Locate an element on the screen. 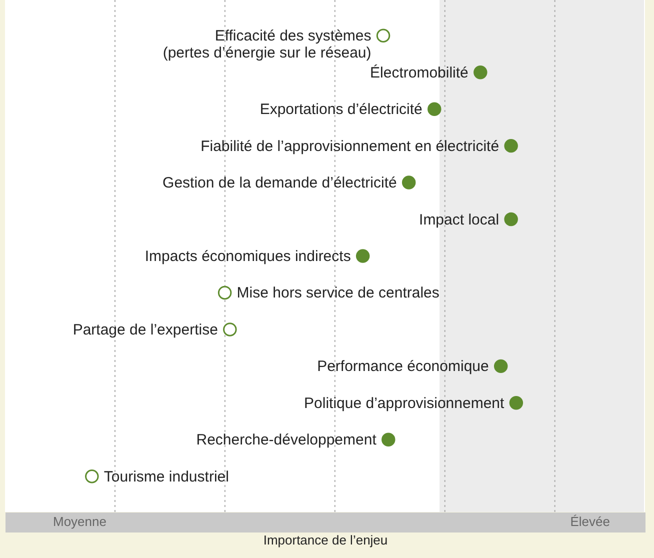  y-tick-label: Tourisme industriel is located at coordinates (166, 477).